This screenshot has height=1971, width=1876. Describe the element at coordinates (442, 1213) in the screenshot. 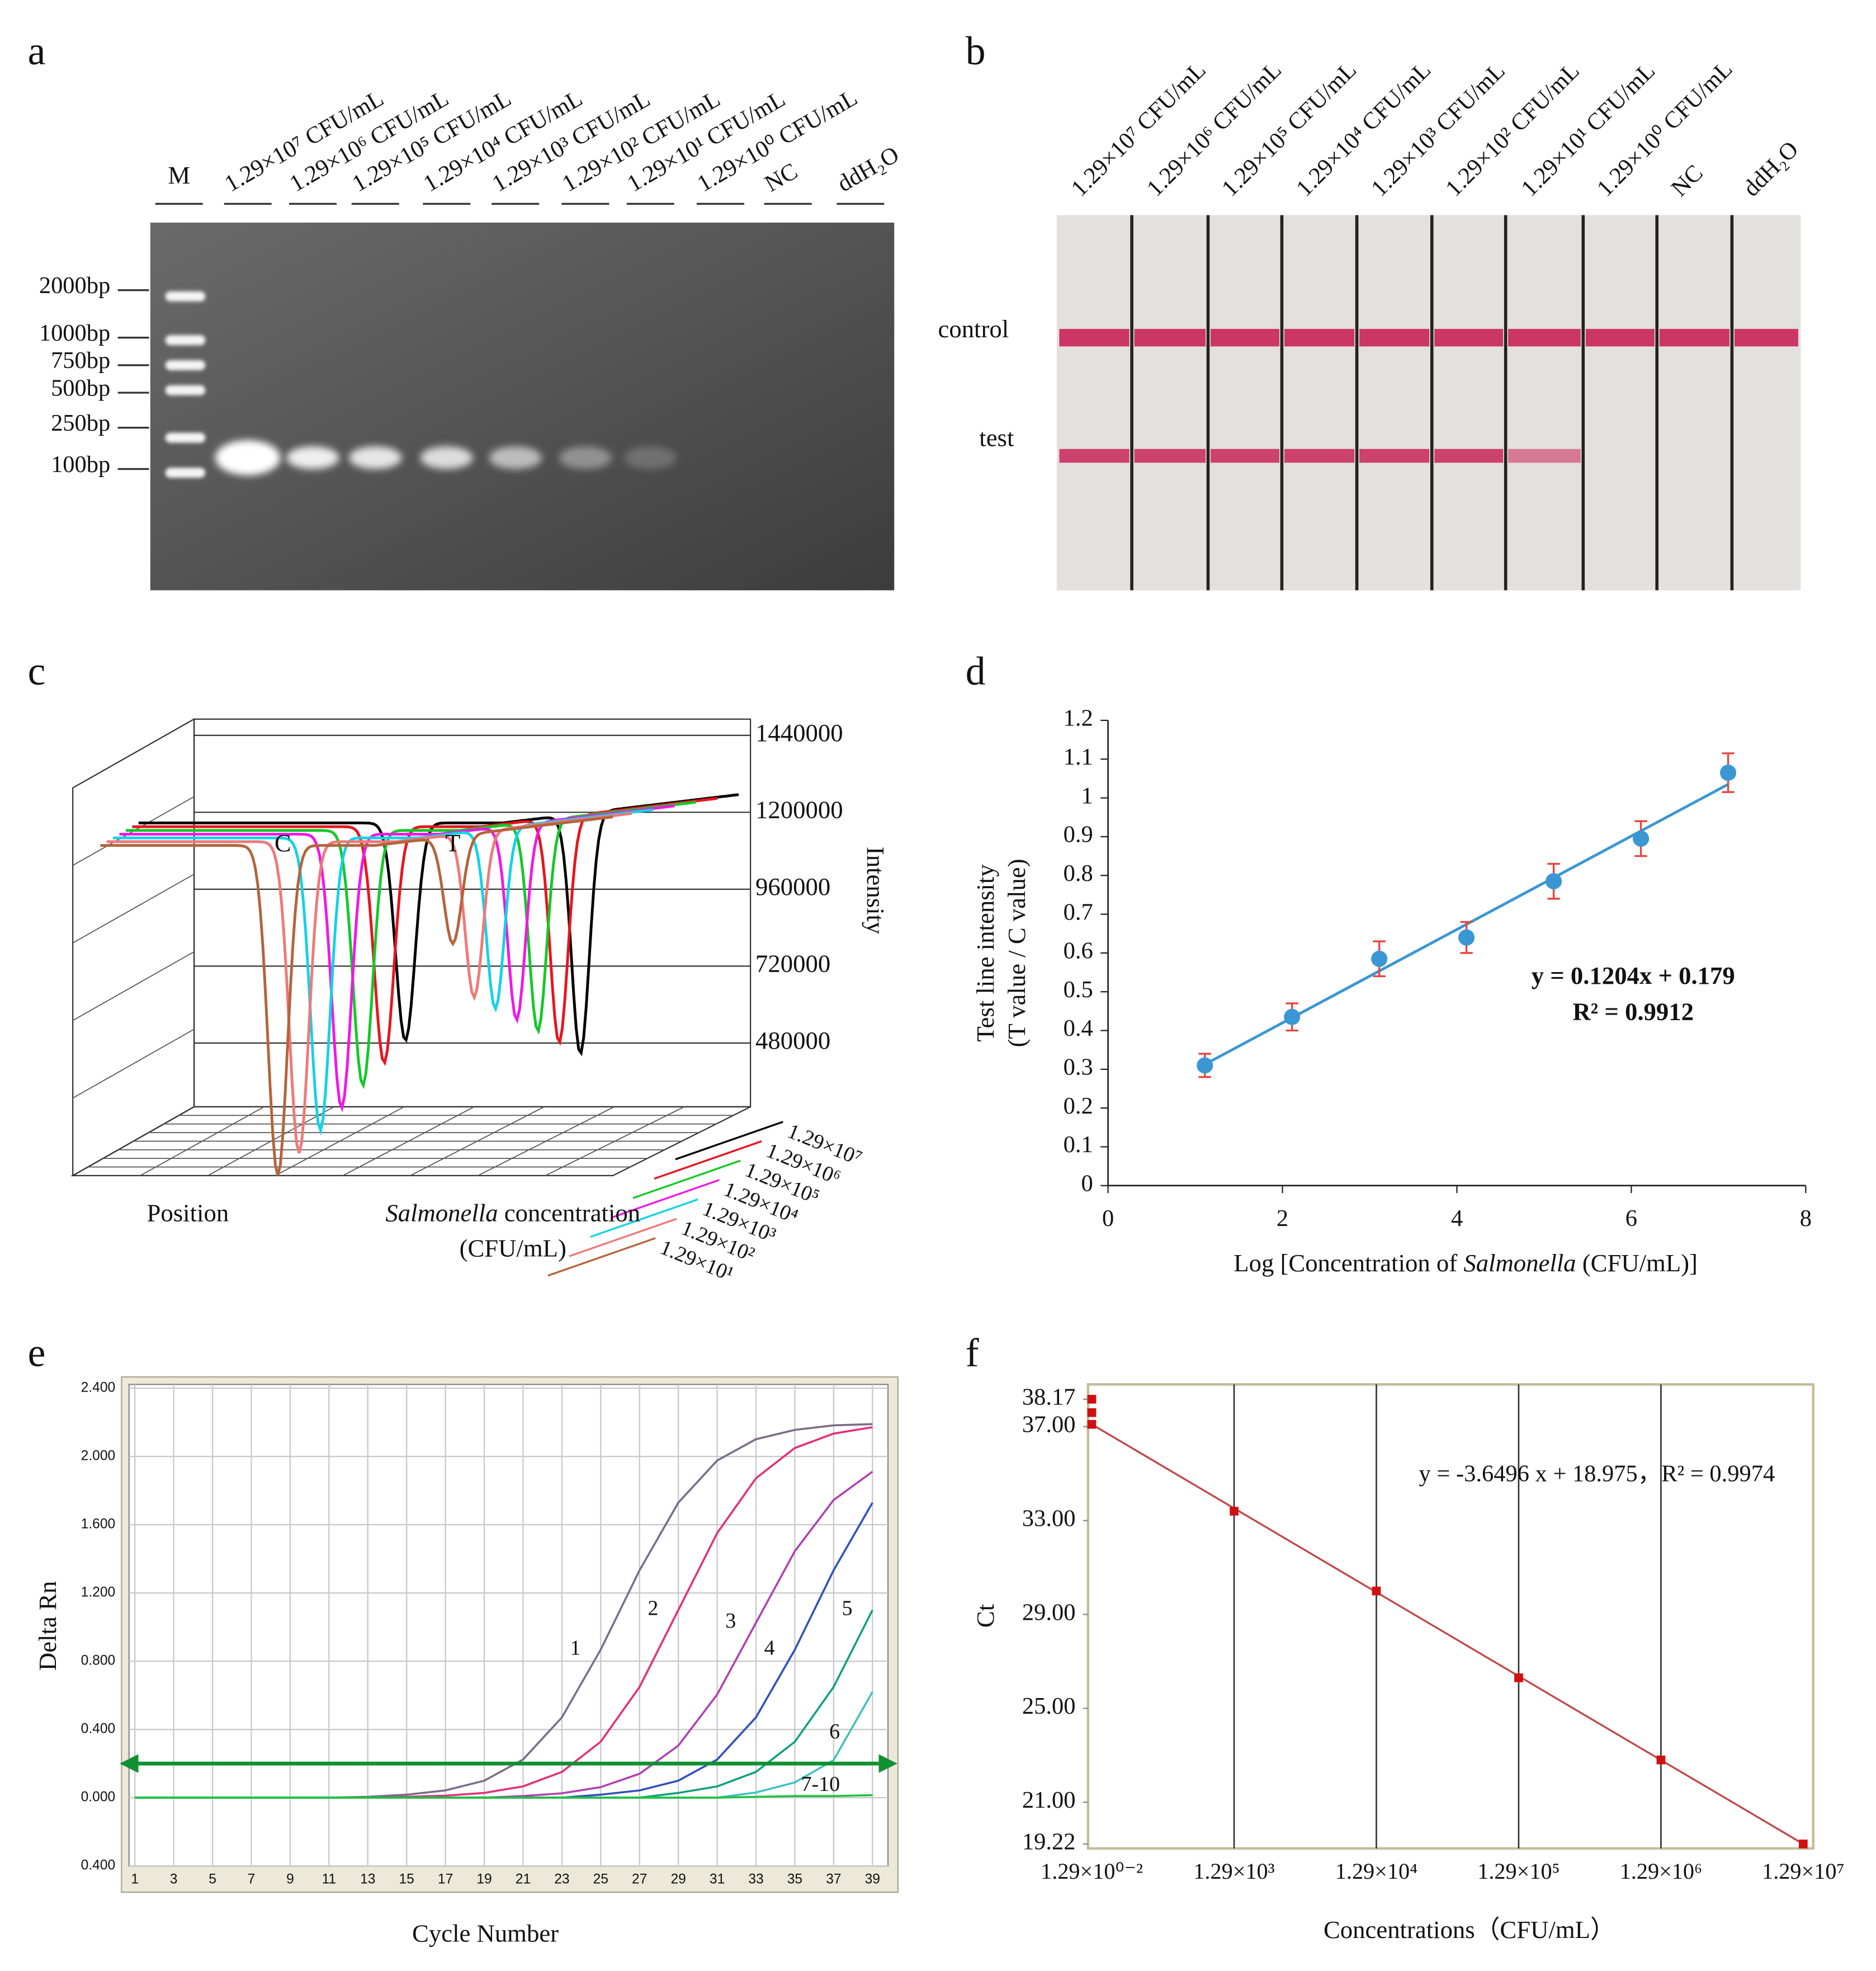

I see `depth-label-italic: Salmonella` at that location.